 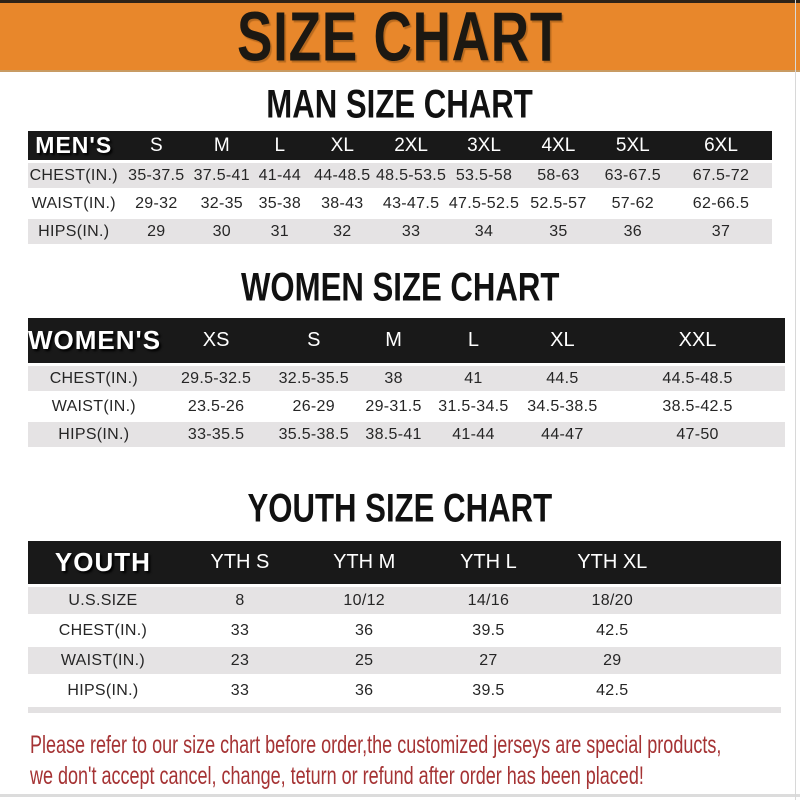 I want to click on size-value: 38, so click(x=393, y=378).